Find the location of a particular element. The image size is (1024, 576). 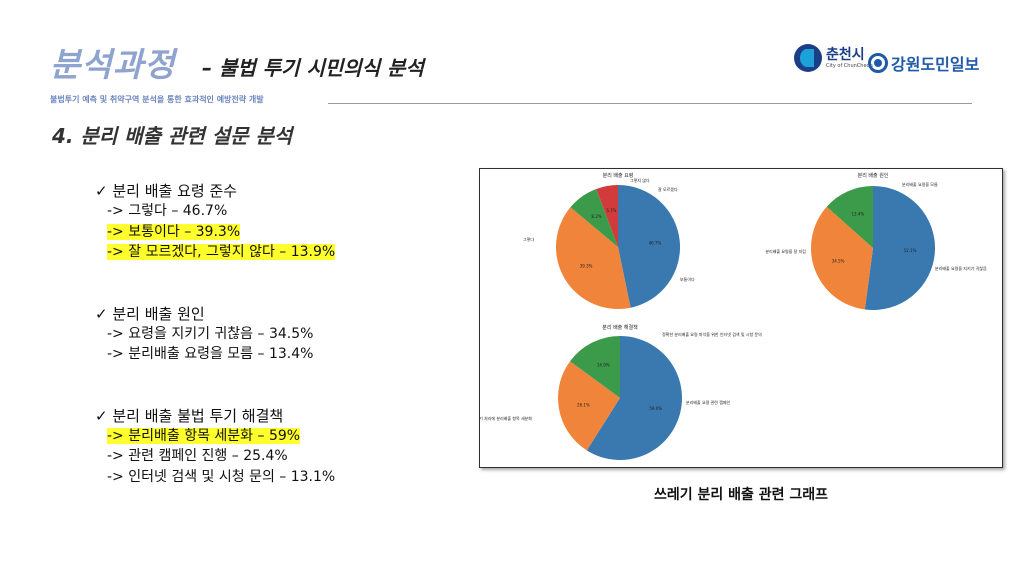

page-subtitle: – 불법 투기 시민의식 분석 is located at coordinates (313, 68).